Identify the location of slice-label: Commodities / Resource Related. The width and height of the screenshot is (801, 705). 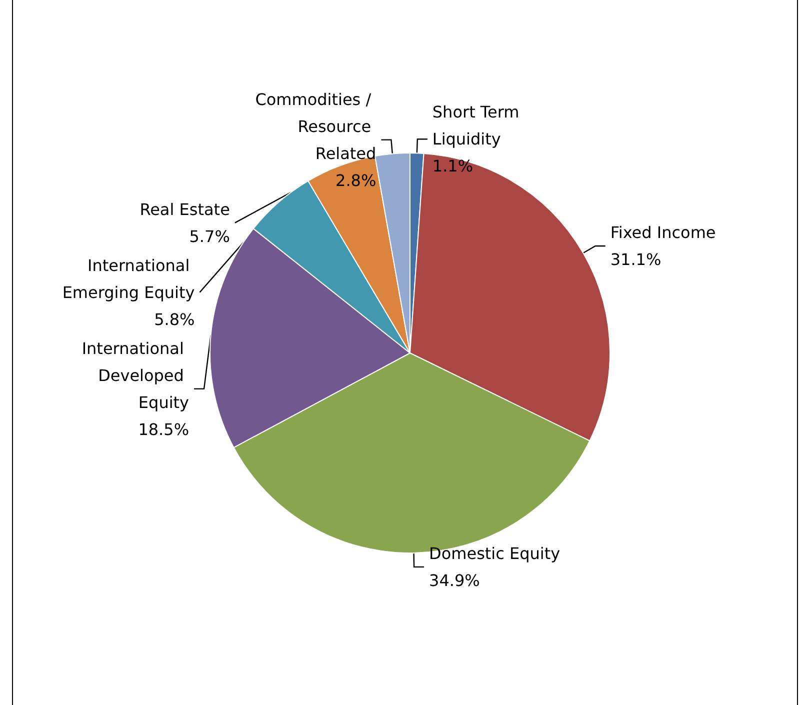
(315, 126).